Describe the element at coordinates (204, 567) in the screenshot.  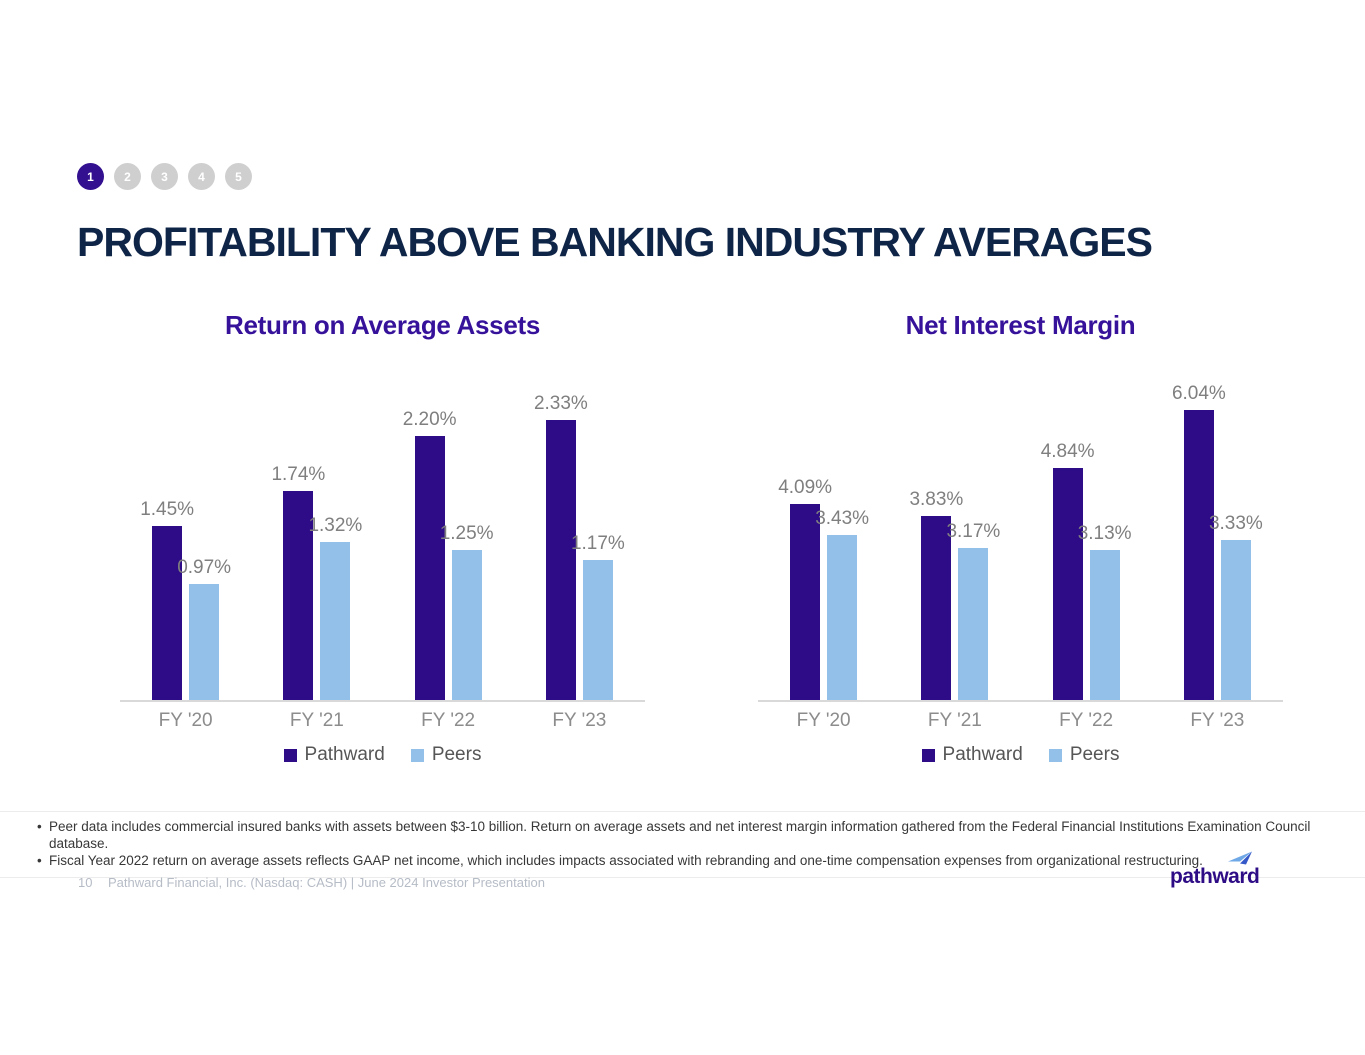
I see `bar-value-label: 0.97%` at that location.